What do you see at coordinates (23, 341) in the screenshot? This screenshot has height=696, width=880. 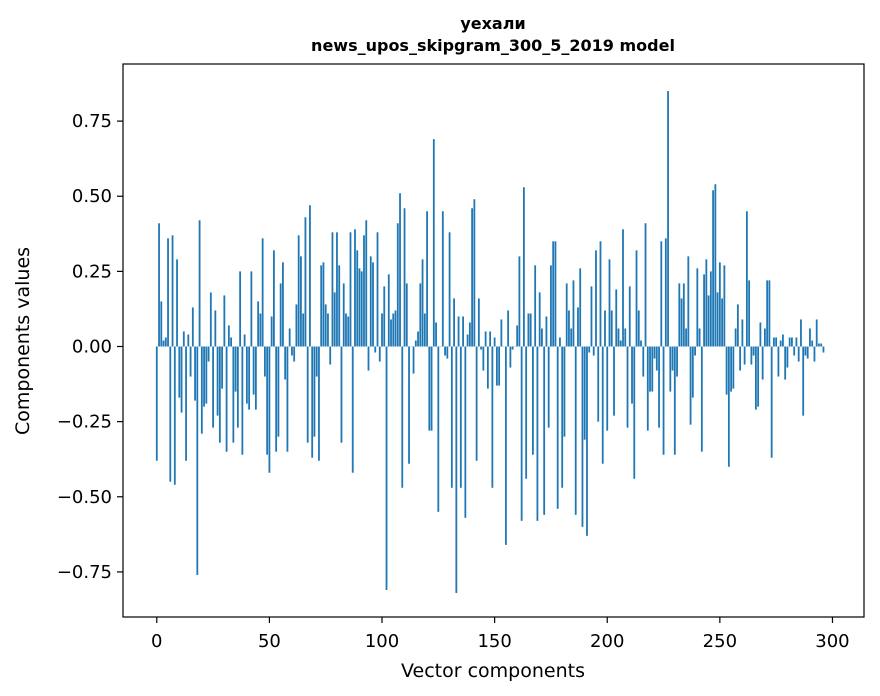 I see `y-axis-label: Components values` at bounding box center [23, 341].